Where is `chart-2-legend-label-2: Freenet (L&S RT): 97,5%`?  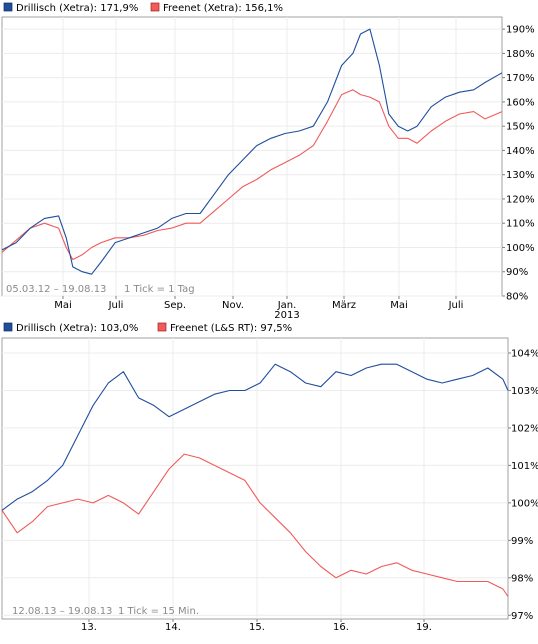 chart-2-legend-label-2: Freenet (L&S RT): 97,5% is located at coordinates (231, 328).